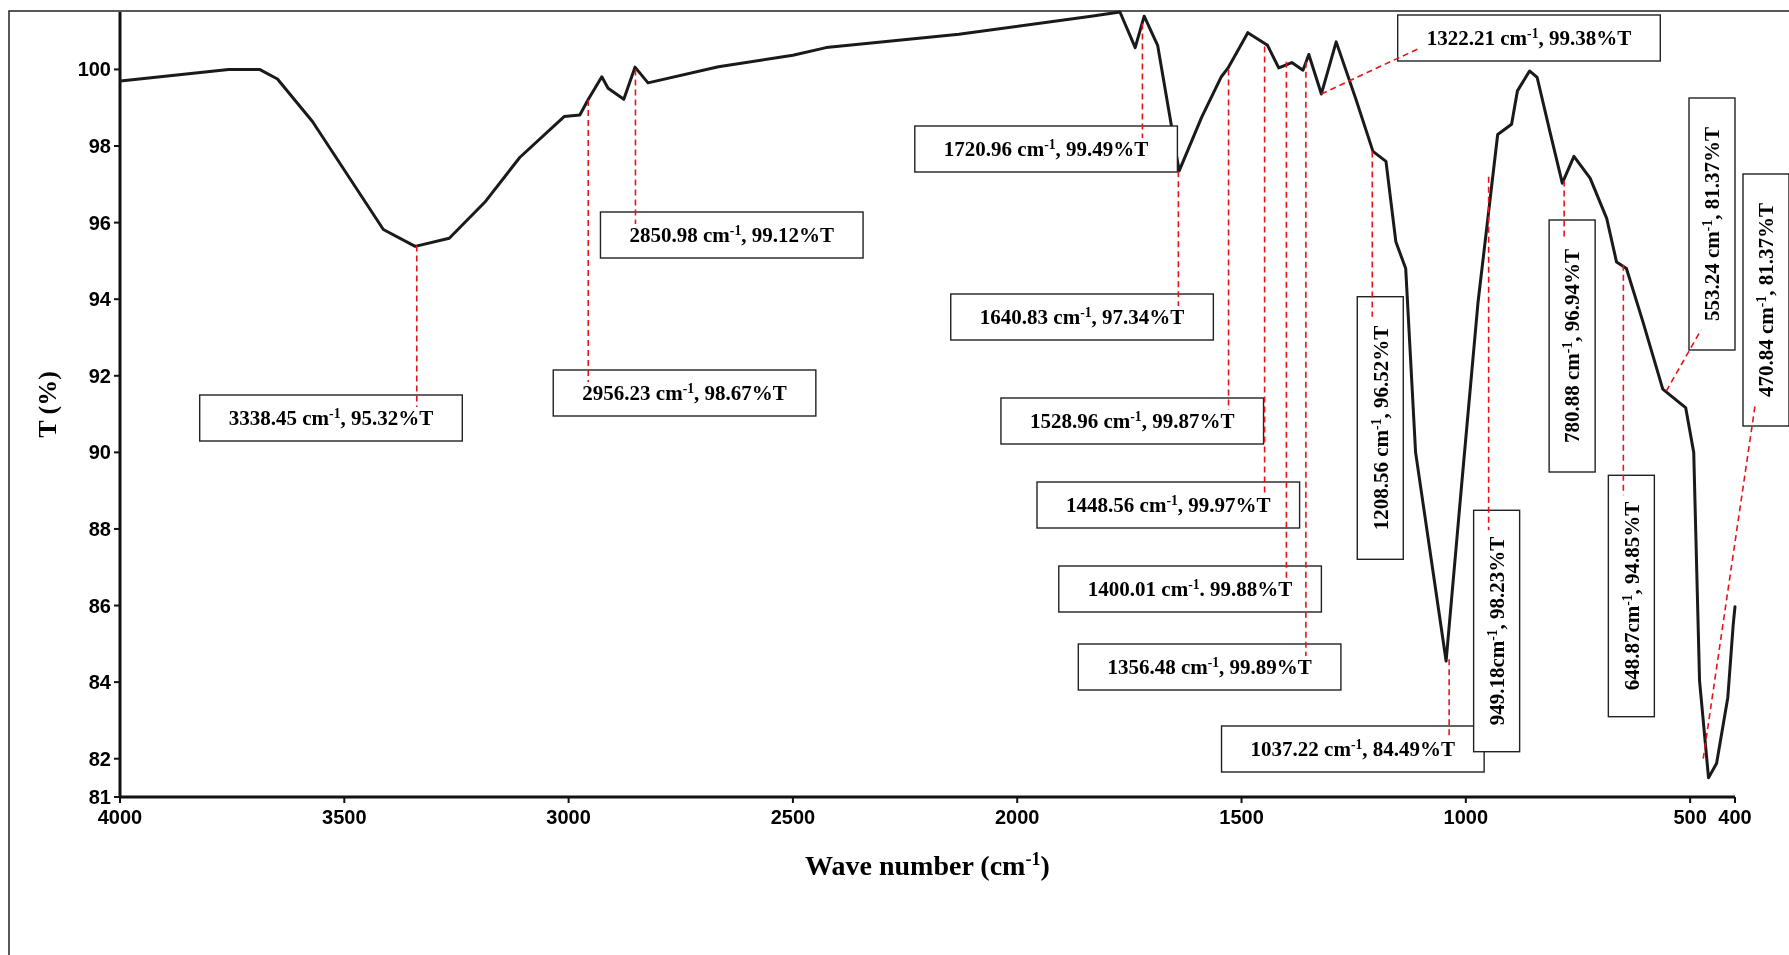  I want to click on y-tick-label: 100, so click(94, 69).